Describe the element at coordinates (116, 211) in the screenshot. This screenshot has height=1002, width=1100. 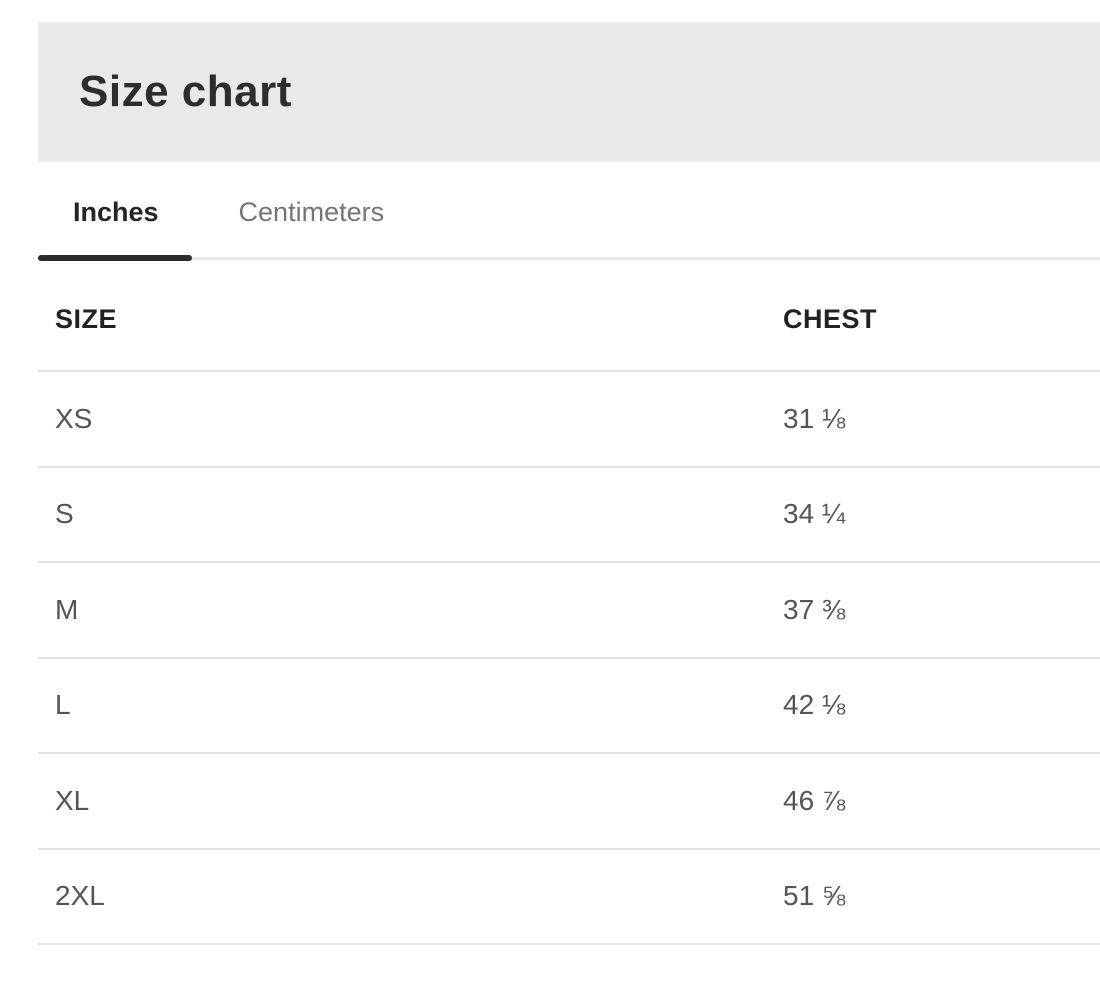
I see `tab-inches-label: Inches` at that location.